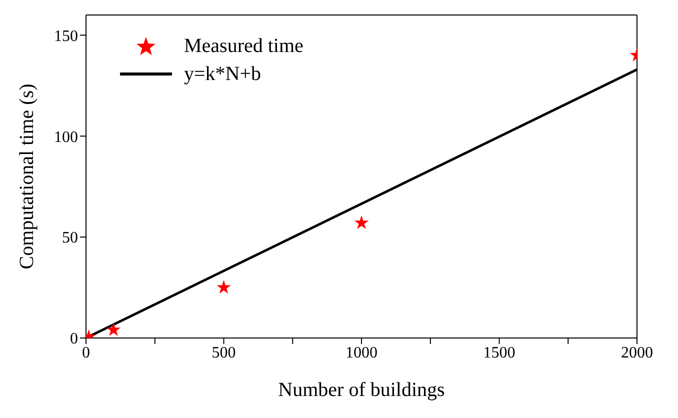 The height and width of the screenshot is (418, 678). Describe the element at coordinates (244, 46) in the screenshot. I see `legend-label: Measured time` at that location.